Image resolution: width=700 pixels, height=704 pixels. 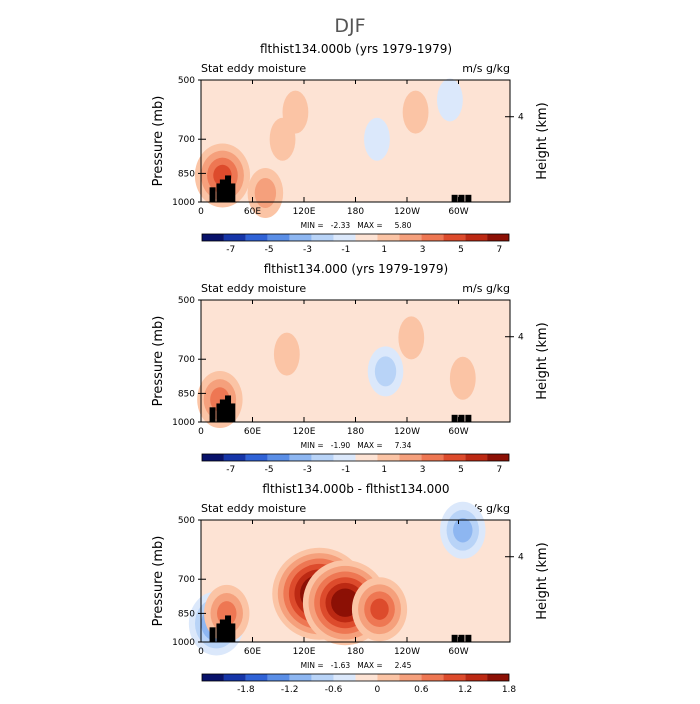 What do you see at coordinates (356, 445) in the screenshot?
I see `panel-2-stats: MIN = -1.90 MAX = 7.34` at bounding box center [356, 445].